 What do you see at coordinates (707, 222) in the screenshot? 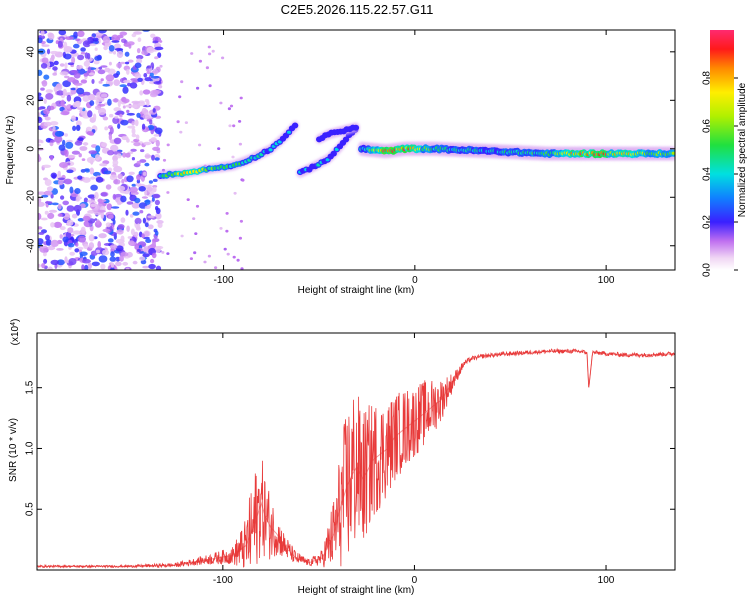
I see `colorbar-tick-label: 0.2` at bounding box center [707, 222].